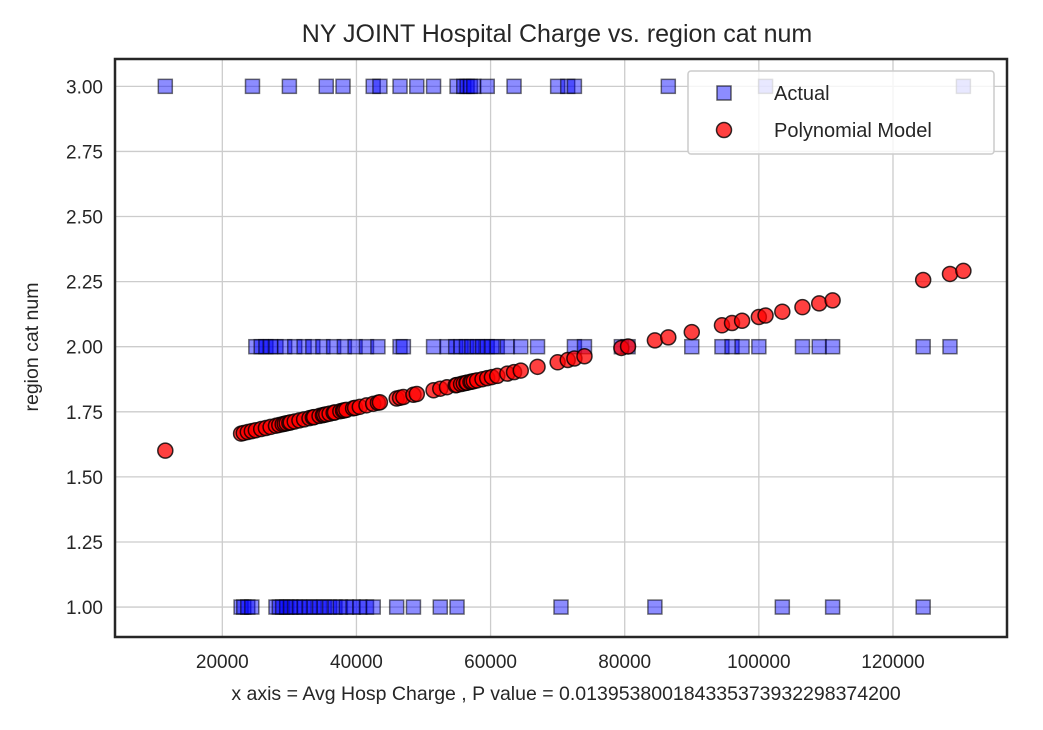 The image size is (1043, 730). I want to click on y-tick-label: 2.00, so click(84, 348).